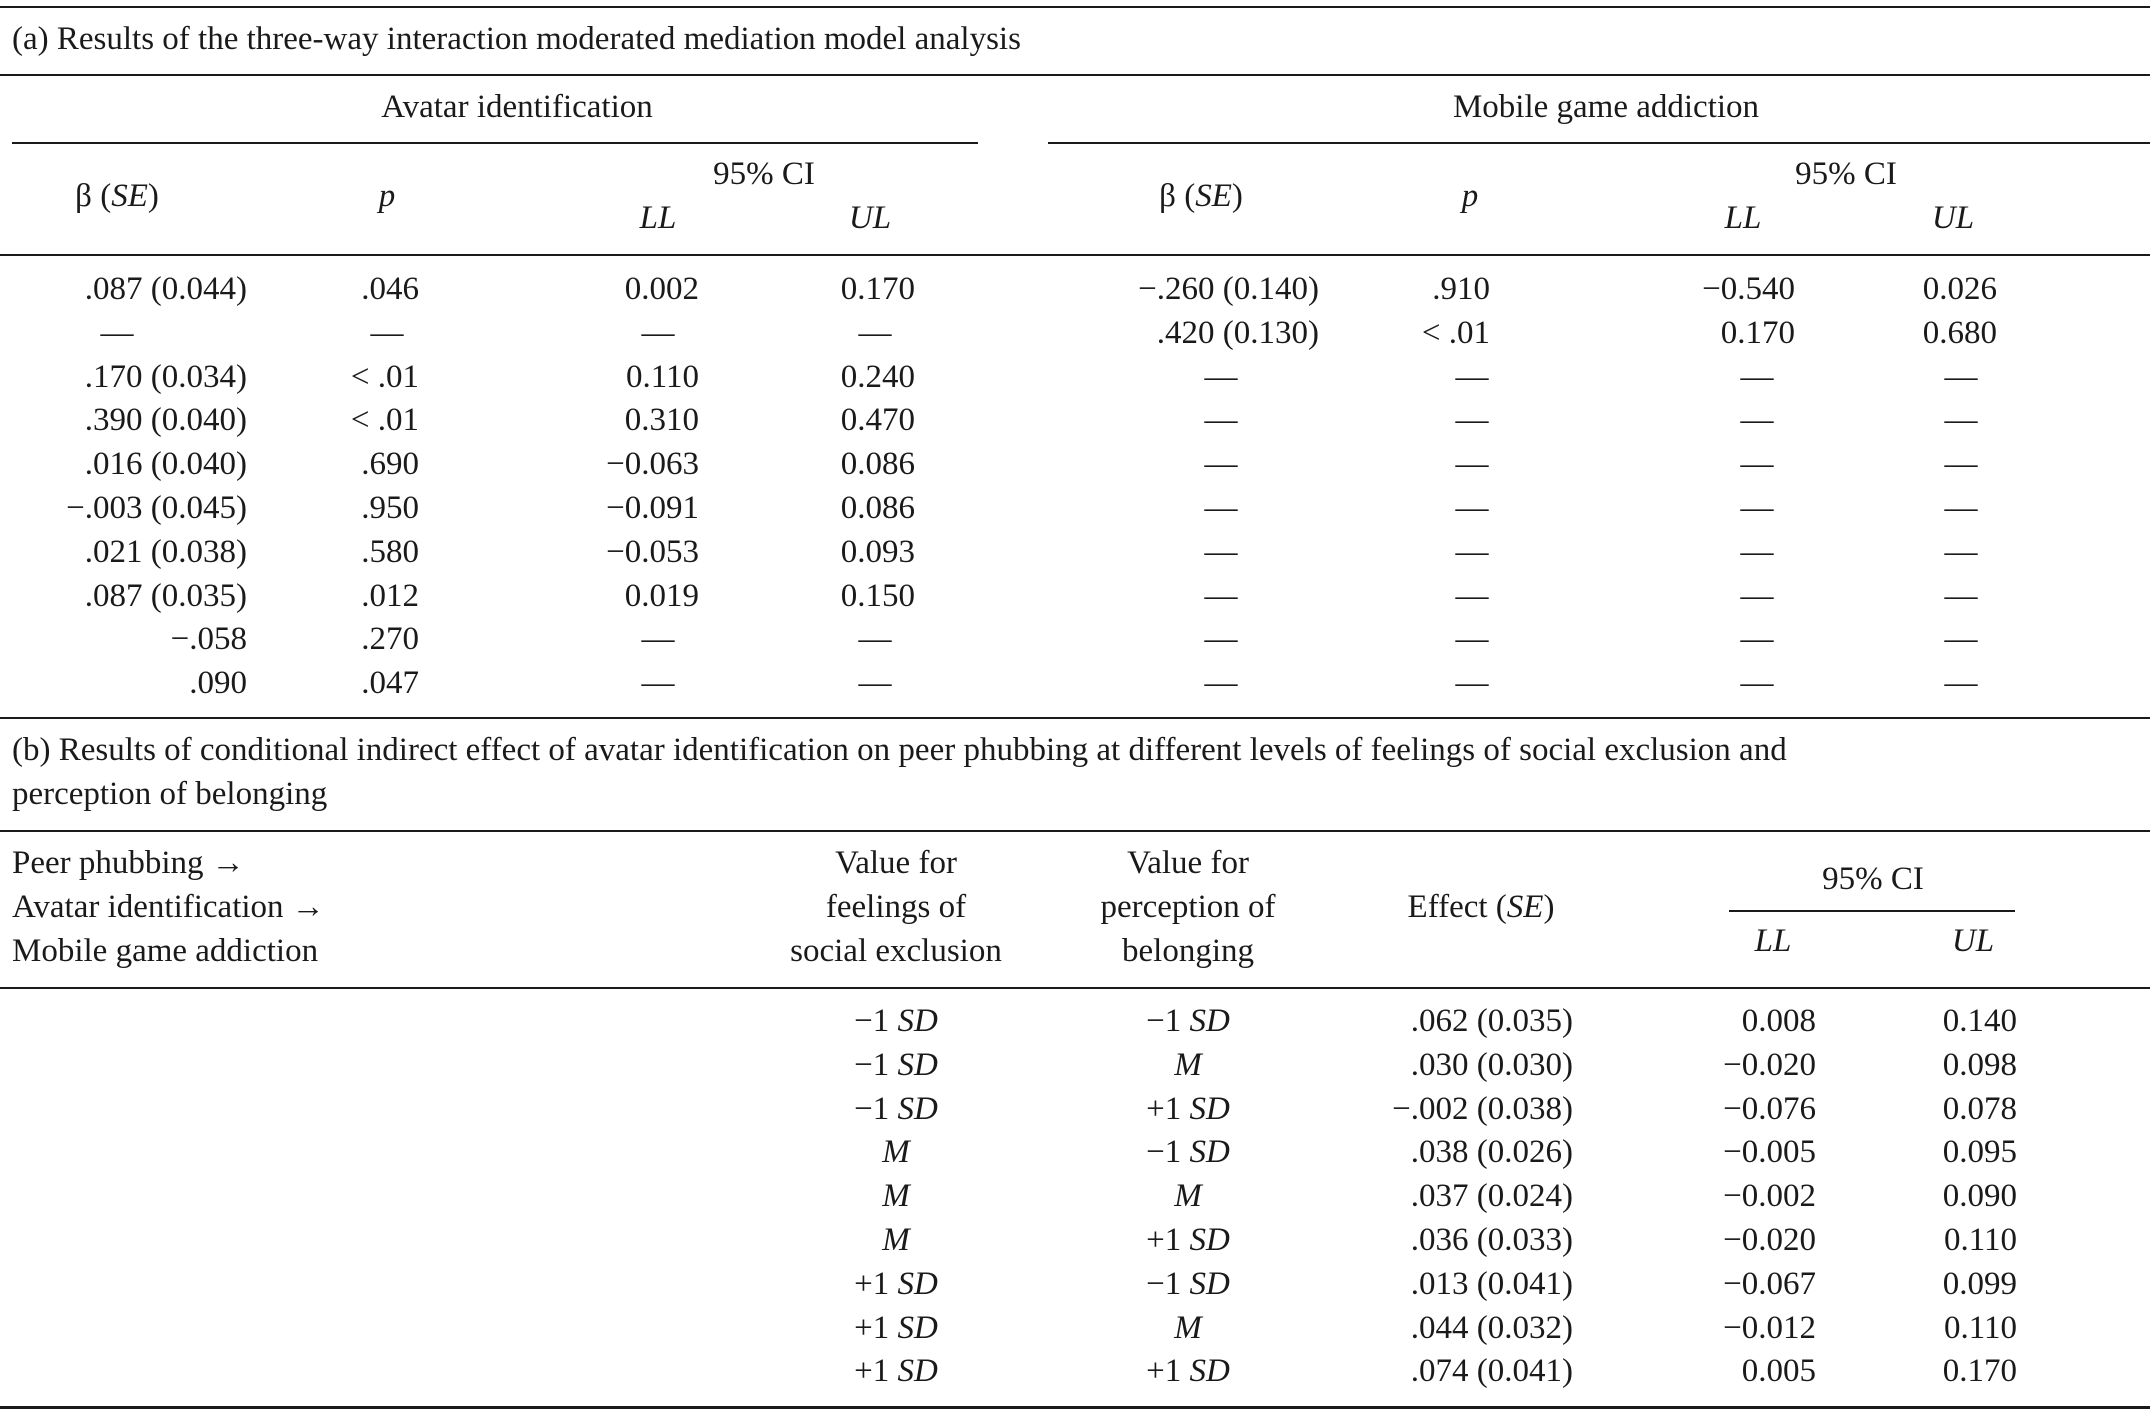 This screenshot has width=2150, height=1417. What do you see at coordinates (1979, 1196) in the screenshot?
I see `ul-cell: 0.090` at bounding box center [1979, 1196].